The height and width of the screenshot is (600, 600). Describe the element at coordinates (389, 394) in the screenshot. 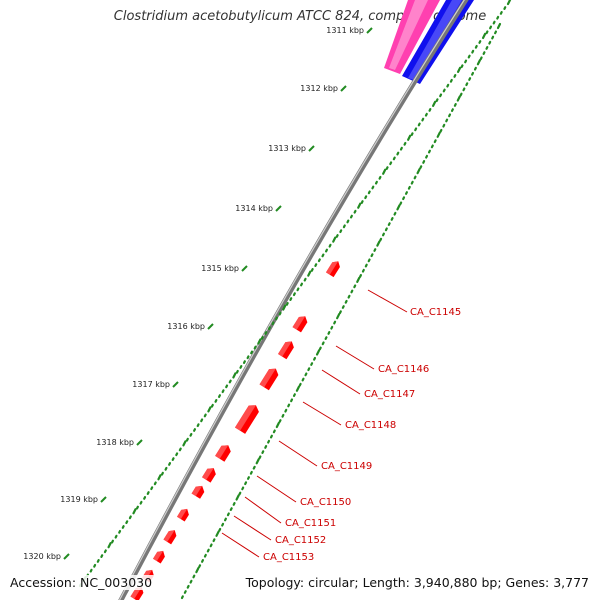

I see `gene-label: CA_C1147` at that location.